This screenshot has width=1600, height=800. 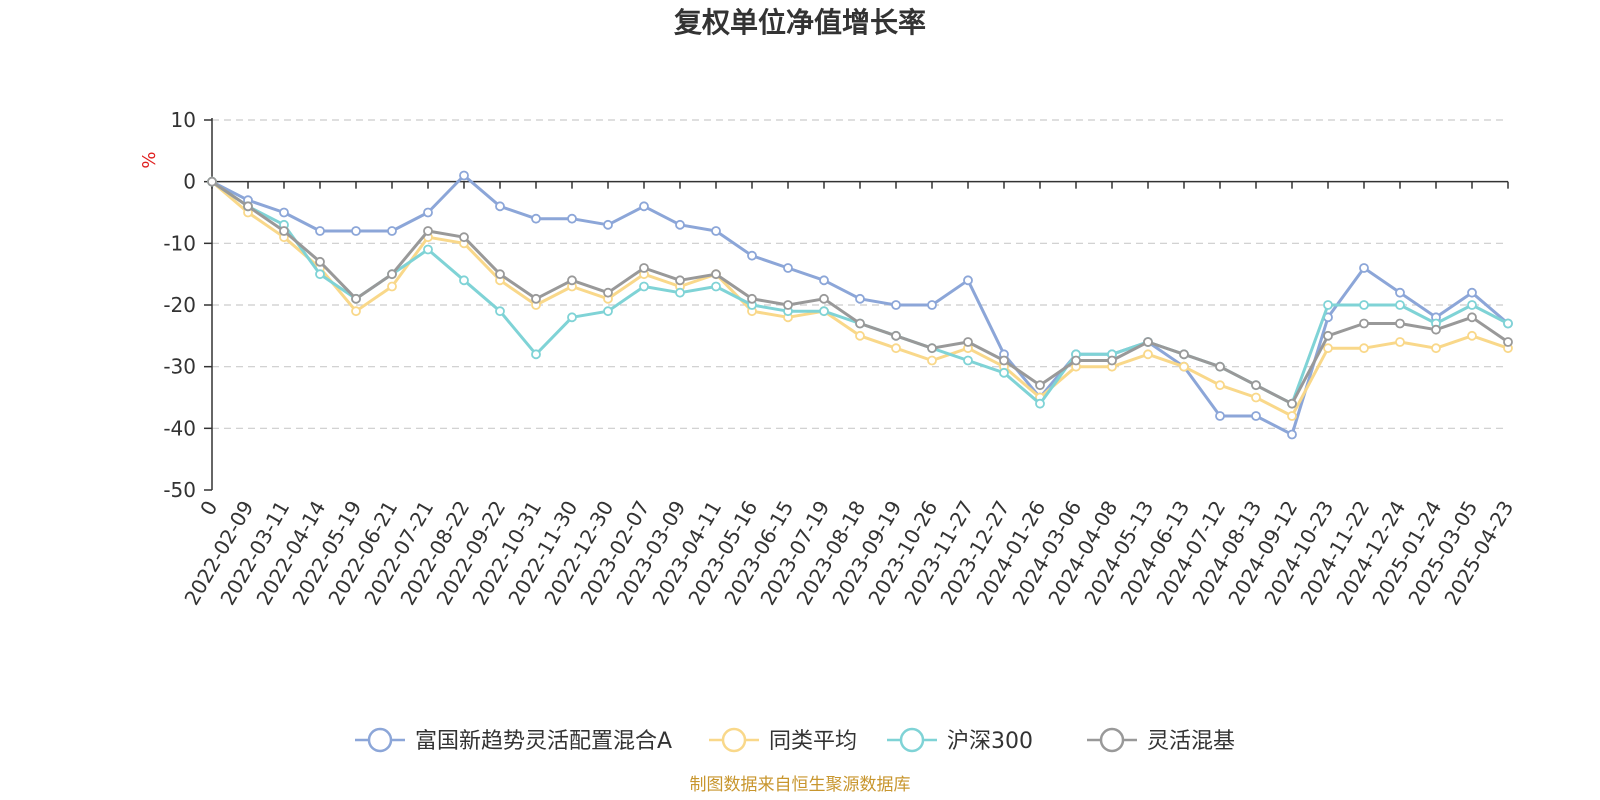 I want to click on legend-item: 沪深300, so click(x=960, y=740).